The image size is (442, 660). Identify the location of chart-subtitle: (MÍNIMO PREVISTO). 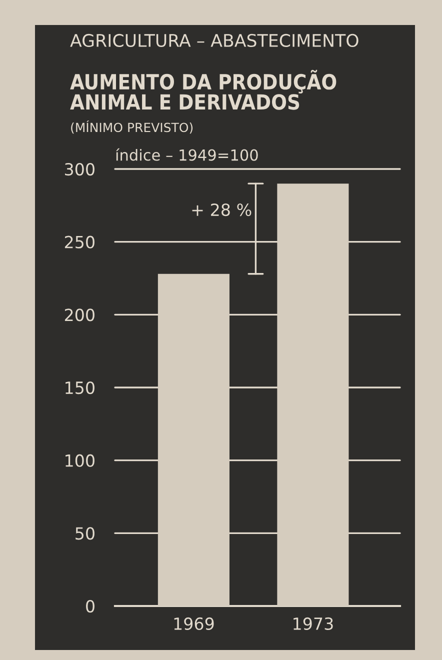
(132, 127).